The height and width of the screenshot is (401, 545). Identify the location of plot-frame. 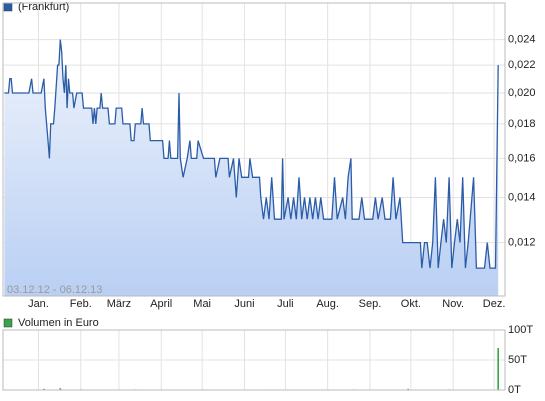
(254, 360).